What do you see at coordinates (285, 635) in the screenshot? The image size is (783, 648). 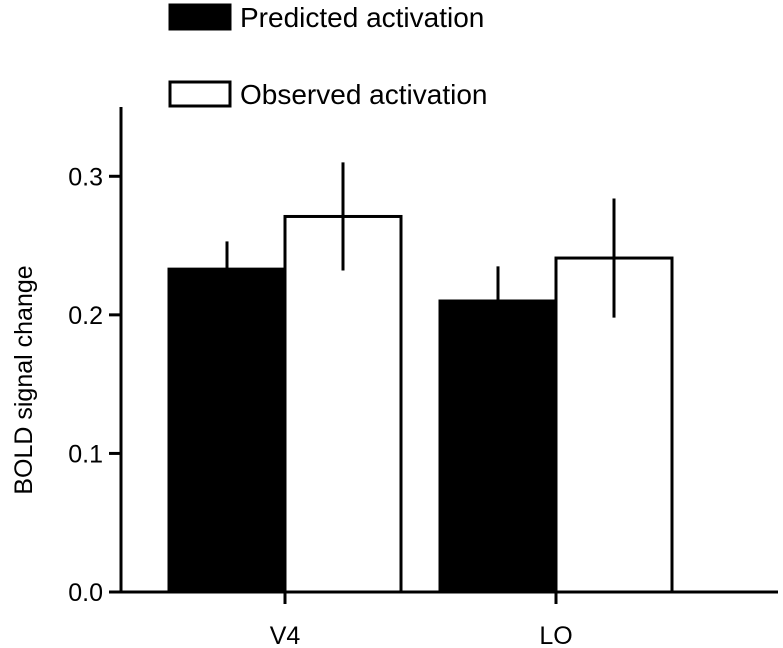 I see `x-tick-label: V4` at bounding box center [285, 635].